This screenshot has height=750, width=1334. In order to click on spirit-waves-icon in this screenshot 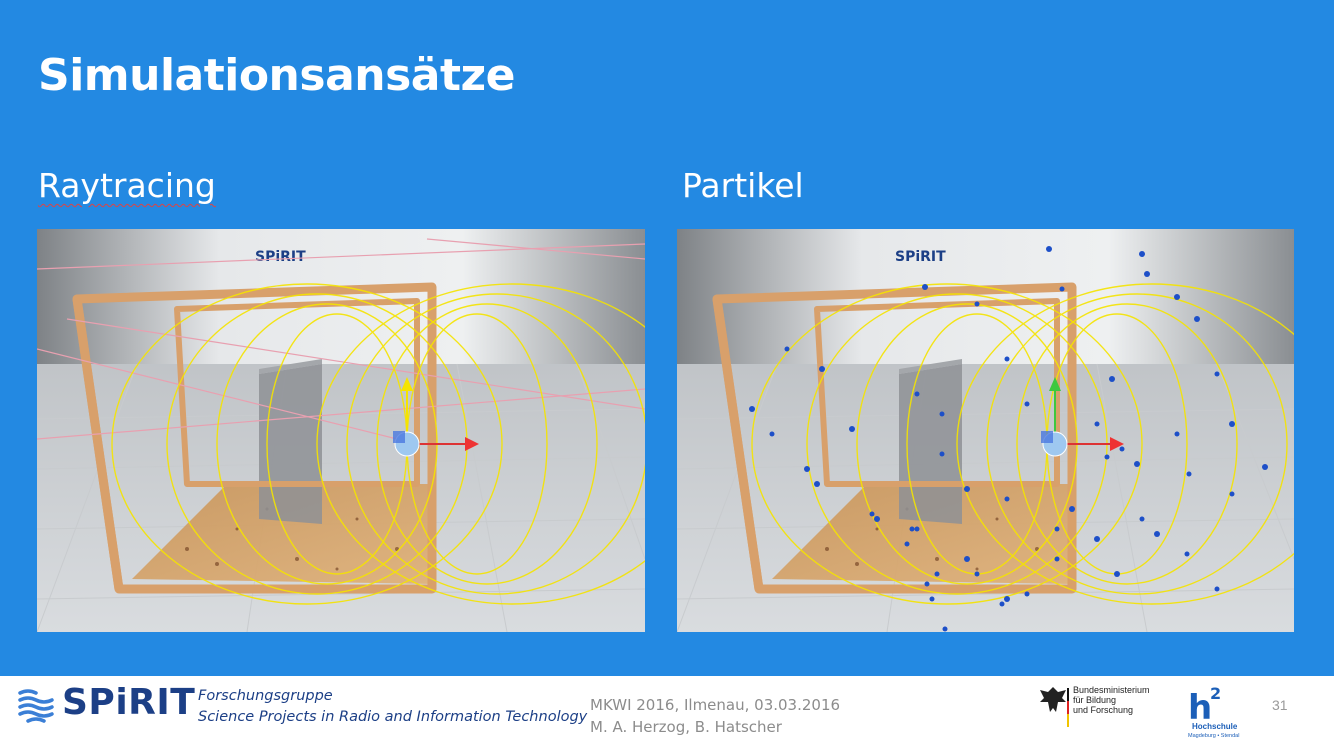, I will do `click(36, 706)`.